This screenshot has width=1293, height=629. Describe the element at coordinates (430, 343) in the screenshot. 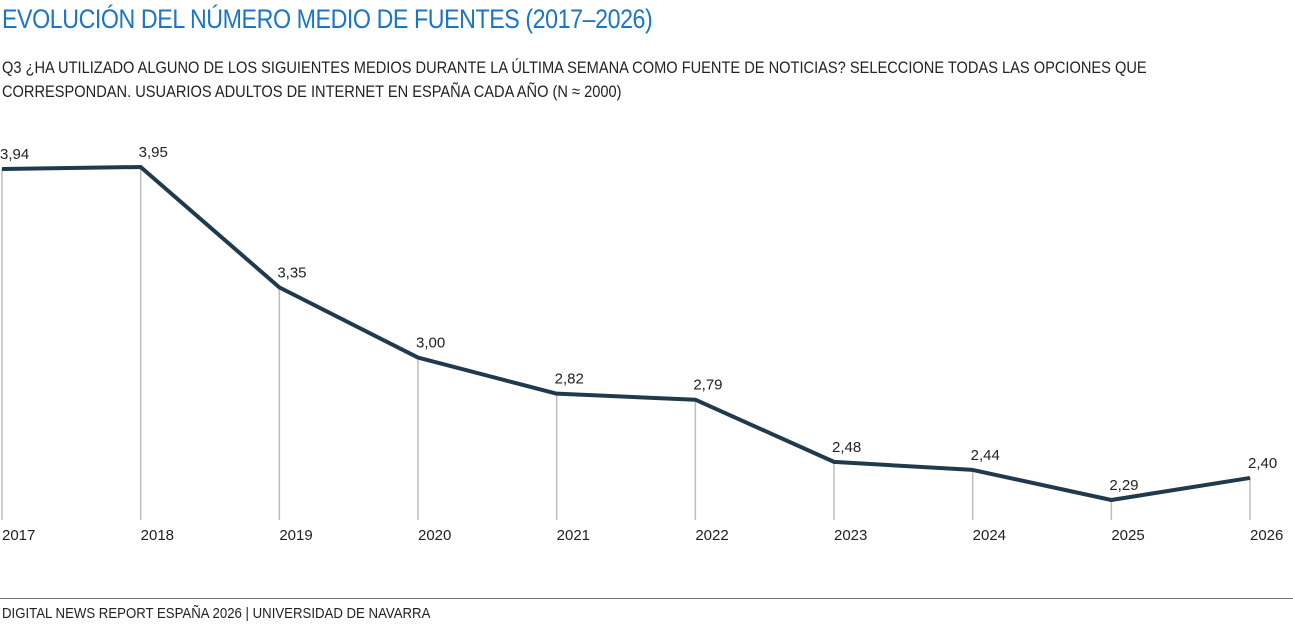

I see `value-label: 3,00` at that location.